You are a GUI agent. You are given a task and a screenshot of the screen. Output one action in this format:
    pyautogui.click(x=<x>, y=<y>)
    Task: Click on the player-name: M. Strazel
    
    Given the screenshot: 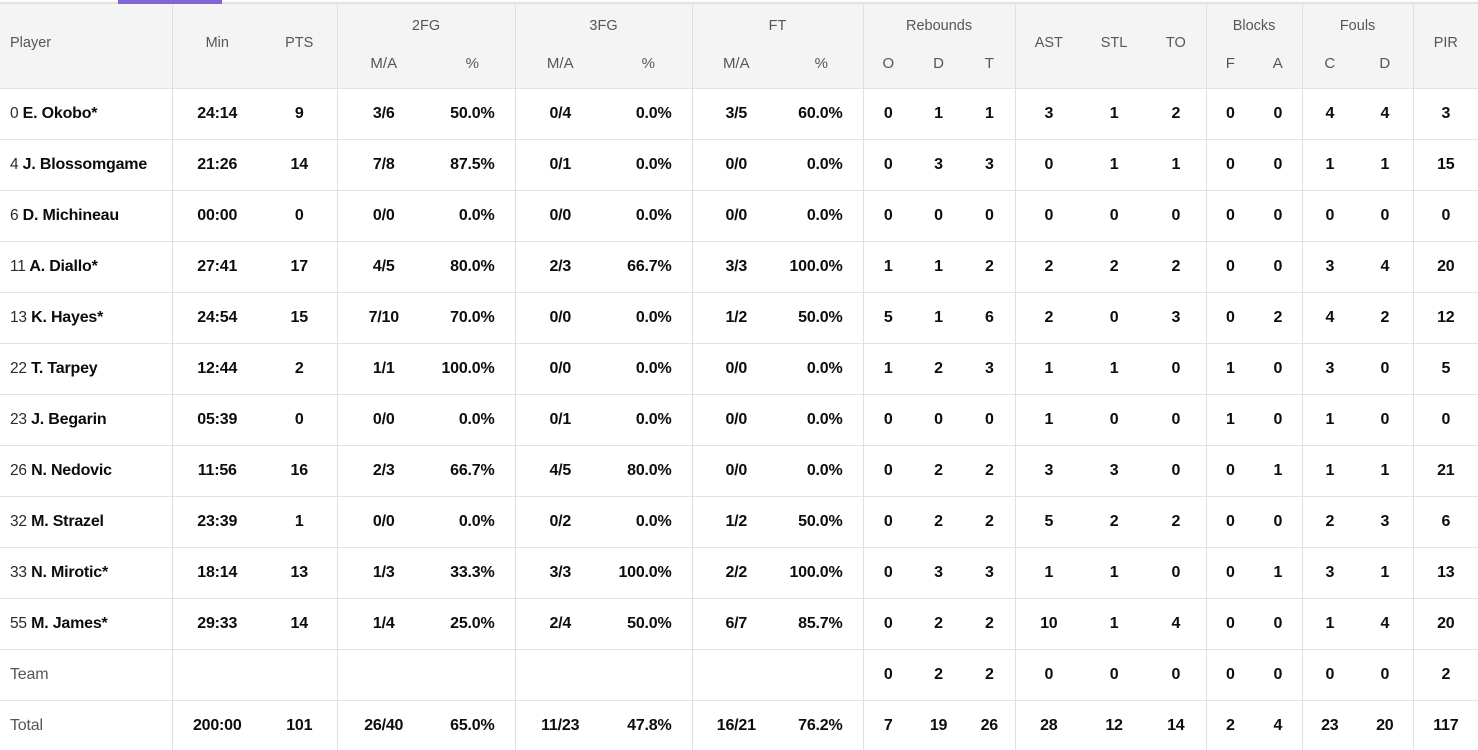 What is the action you would take?
    pyautogui.click(x=67, y=521)
    